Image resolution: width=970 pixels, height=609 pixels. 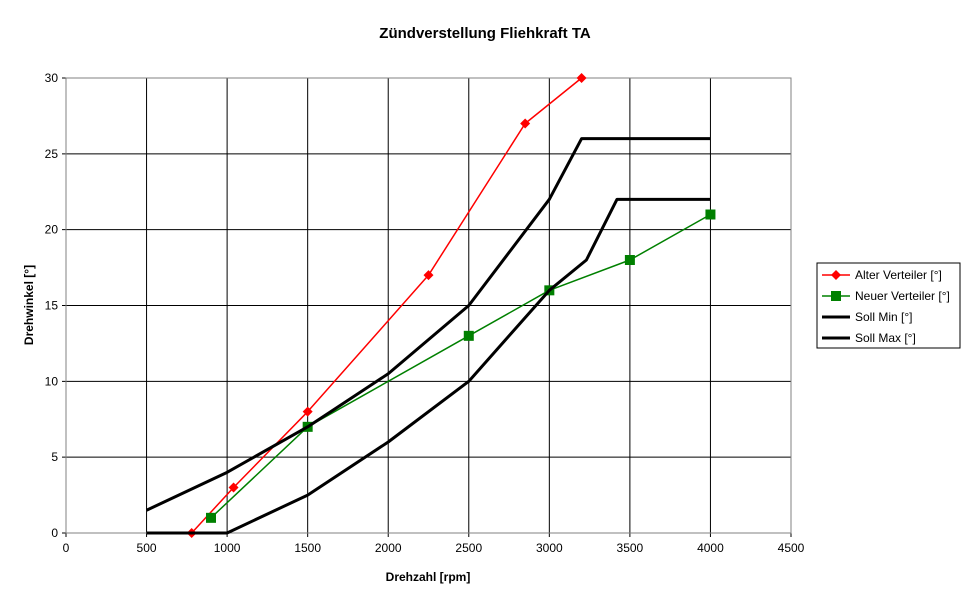 What do you see at coordinates (888, 305) in the screenshot?
I see `legend-box` at bounding box center [888, 305].